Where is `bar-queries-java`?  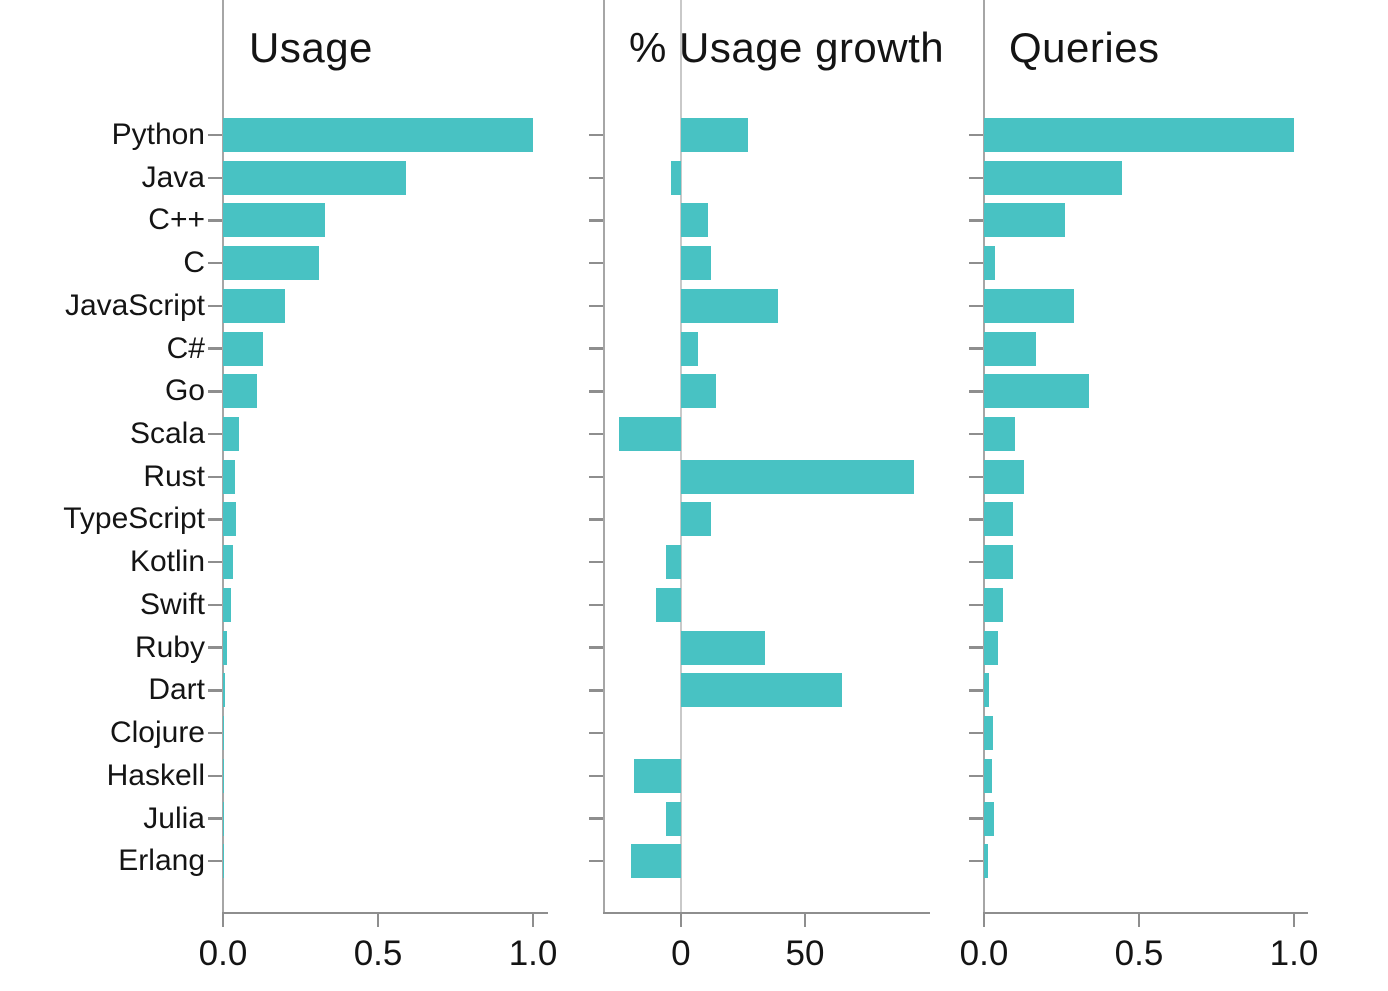
bar-queries-java is located at coordinates (1053, 177).